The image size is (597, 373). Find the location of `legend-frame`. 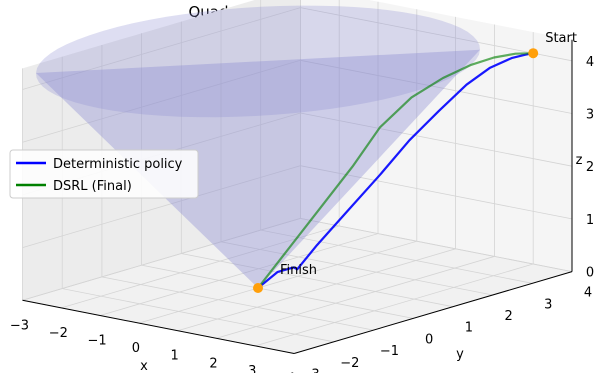

legend-frame is located at coordinates (104, 174).